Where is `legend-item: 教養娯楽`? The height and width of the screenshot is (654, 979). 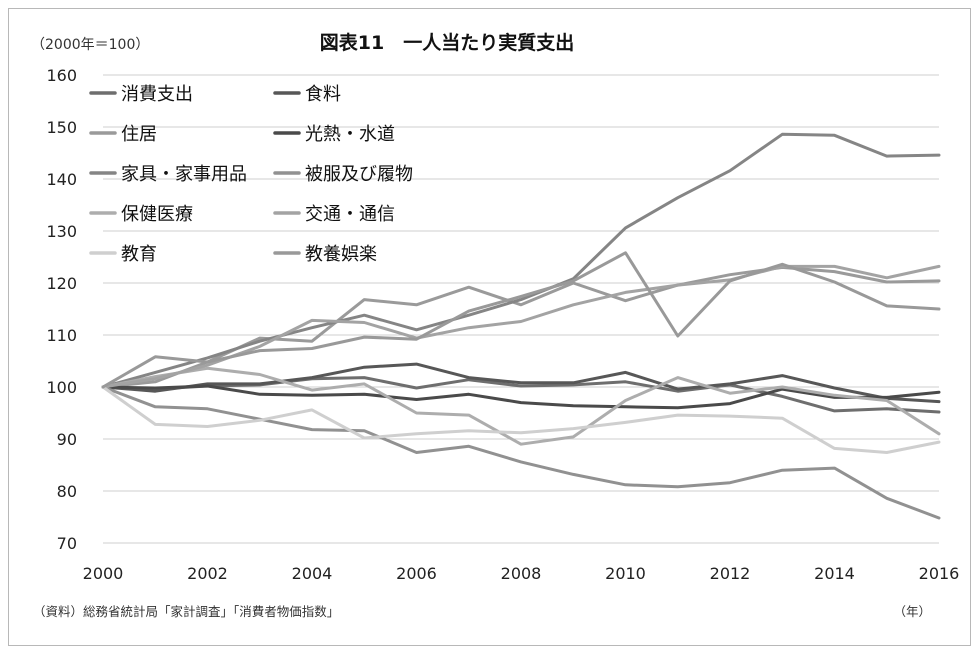 legend-item: 教養娯楽 is located at coordinates (325, 254).